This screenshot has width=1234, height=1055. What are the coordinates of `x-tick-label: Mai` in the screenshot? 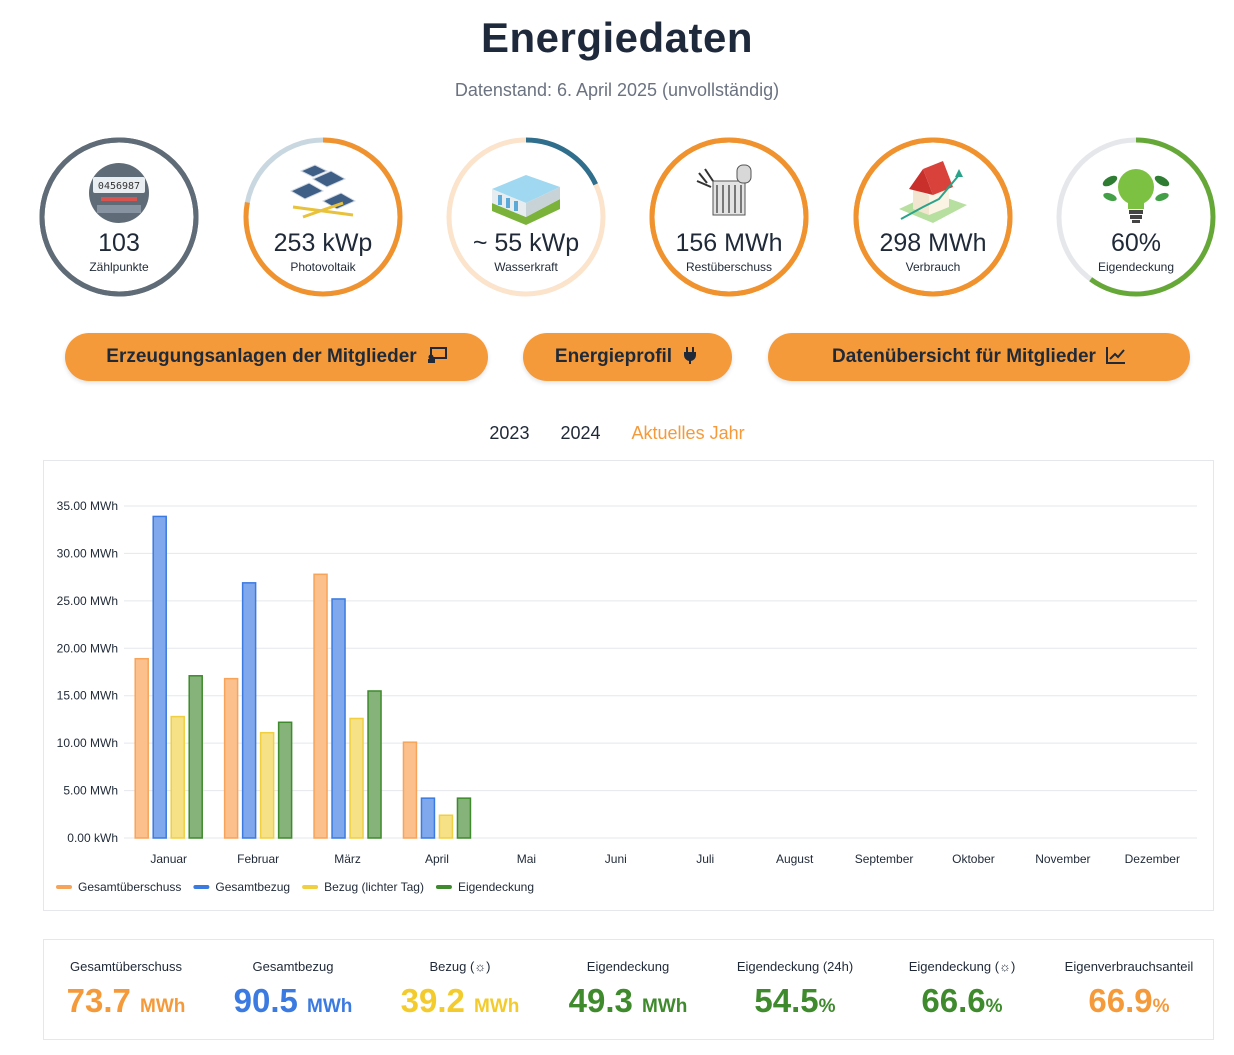 It's located at (526, 859).